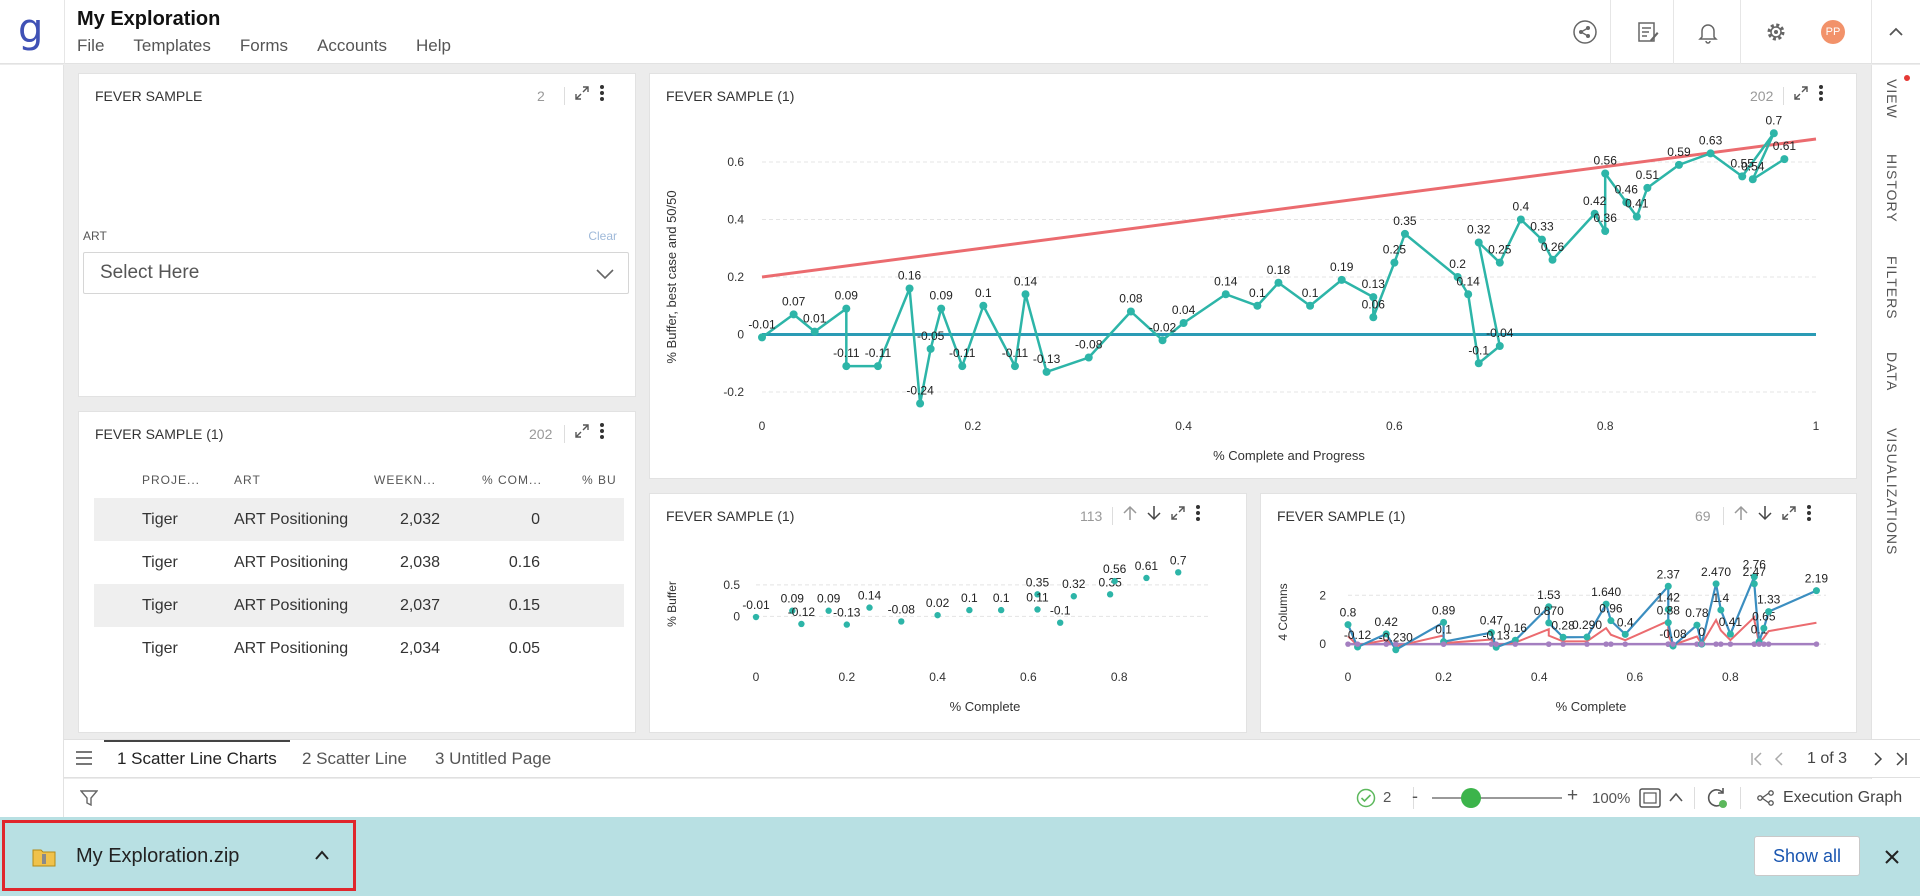 This screenshot has width=1920, height=896. I want to click on execution-graph-button: Execution Graph, so click(1843, 797).